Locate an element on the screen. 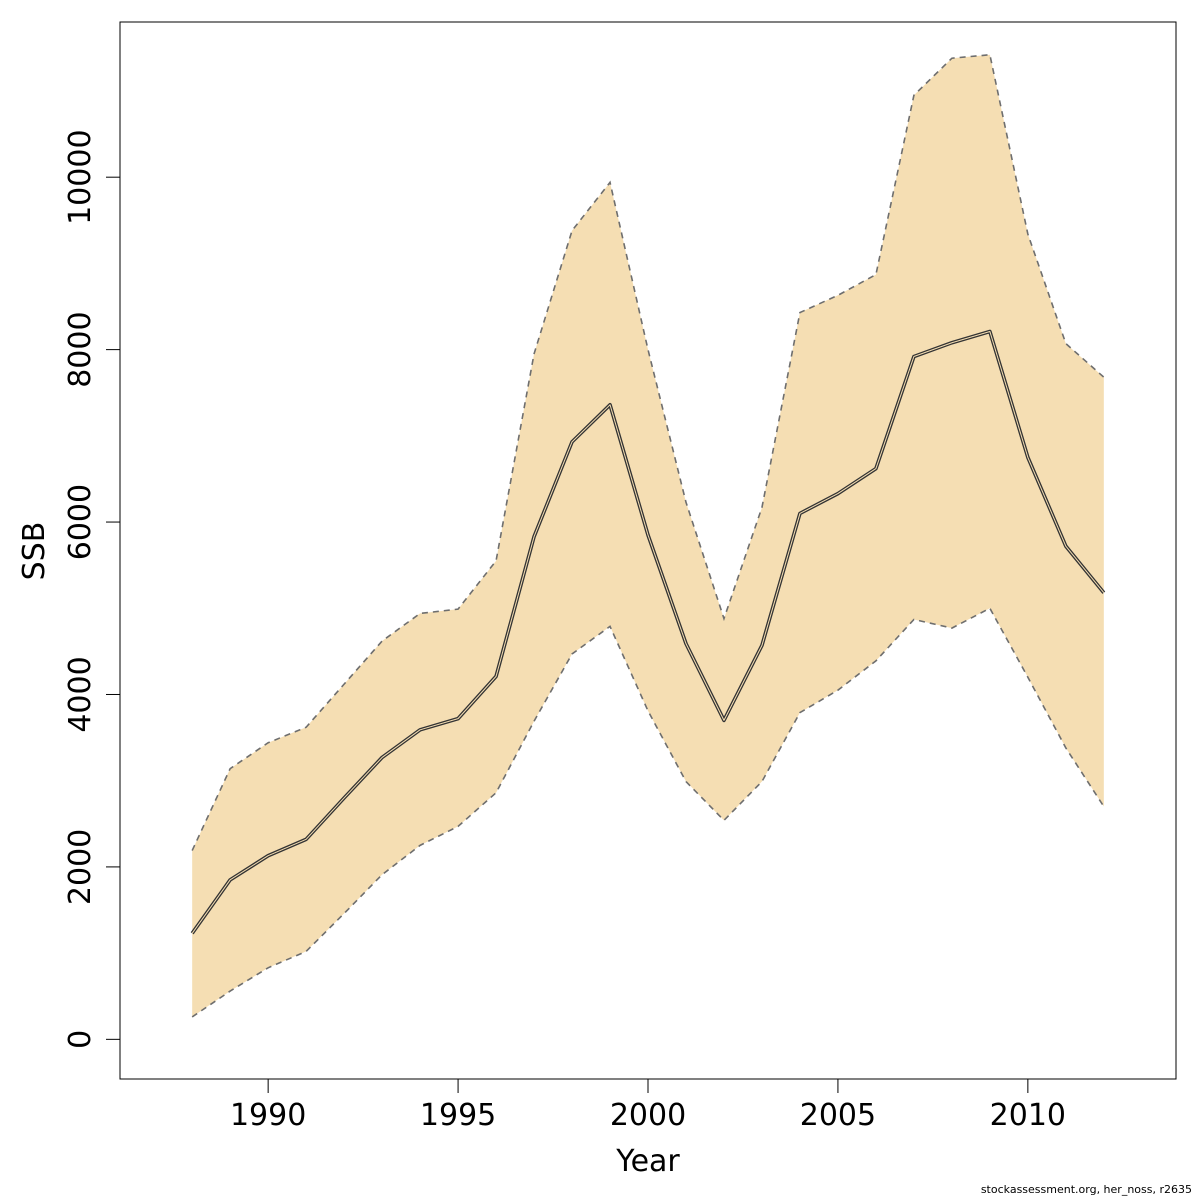 The height and width of the screenshot is (1200, 1200). y-tick-label: 10000 is located at coordinates (80, 176).